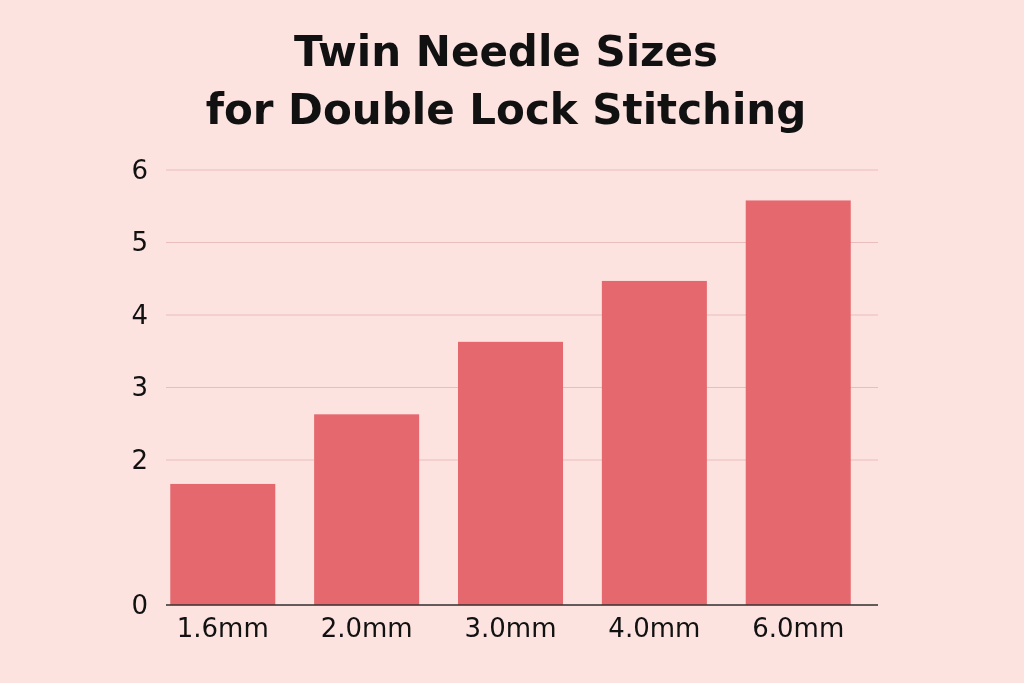 The width and height of the screenshot is (1024, 683). What do you see at coordinates (654, 628) in the screenshot?
I see `x-tick-label: 4.0mm` at bounding box center [654, 628].